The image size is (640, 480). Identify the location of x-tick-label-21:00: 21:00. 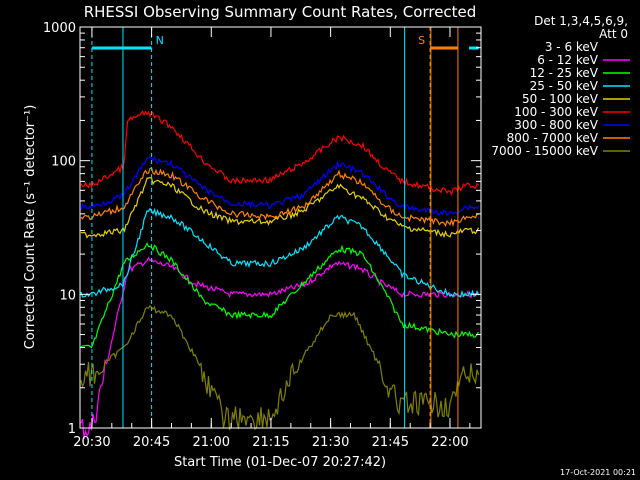
(211, 442).